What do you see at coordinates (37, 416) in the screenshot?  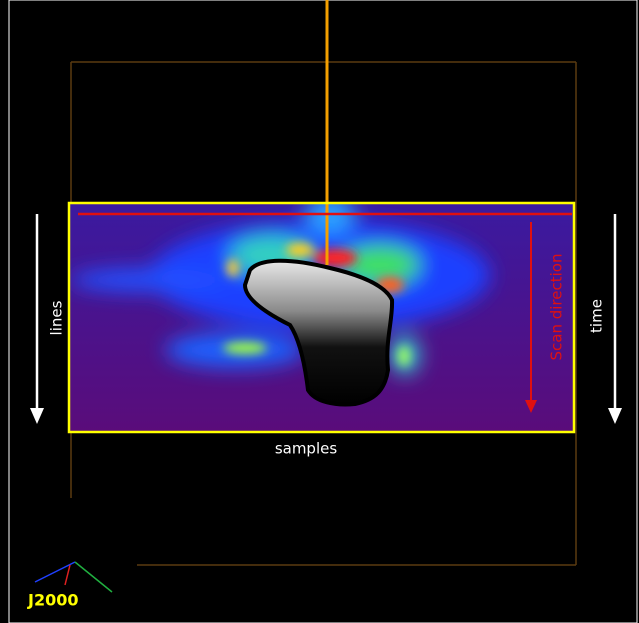 I see `lines-arrowhead` at bounding box center [37, 416].